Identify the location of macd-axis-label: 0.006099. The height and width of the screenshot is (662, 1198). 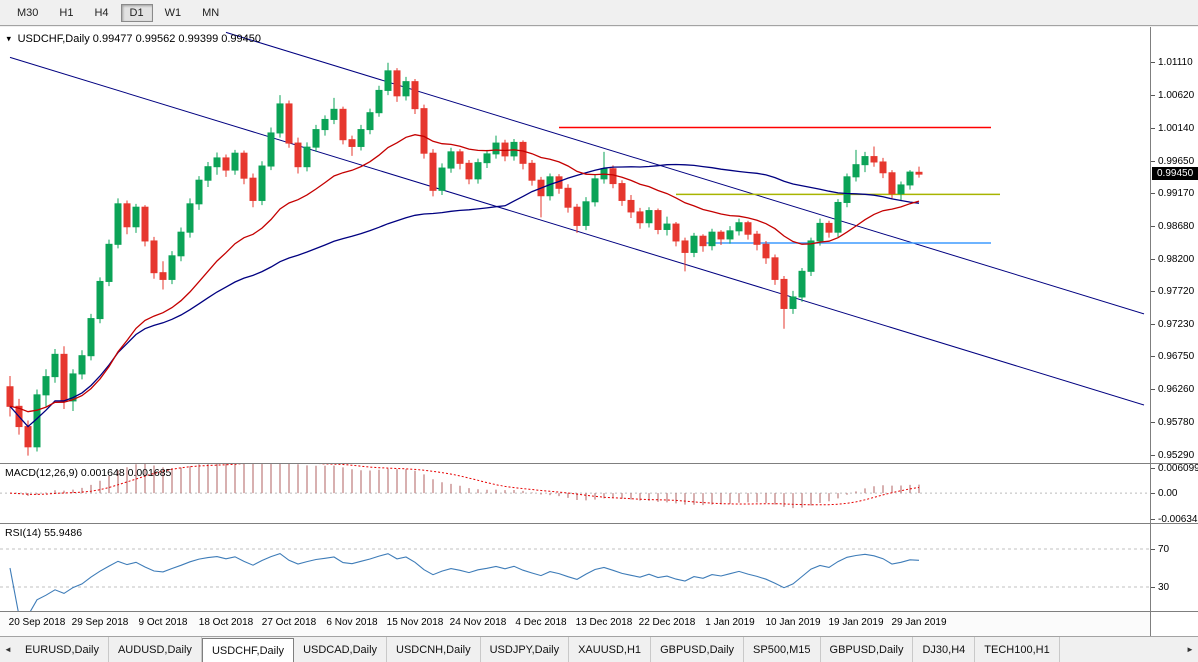
(1178, 469).